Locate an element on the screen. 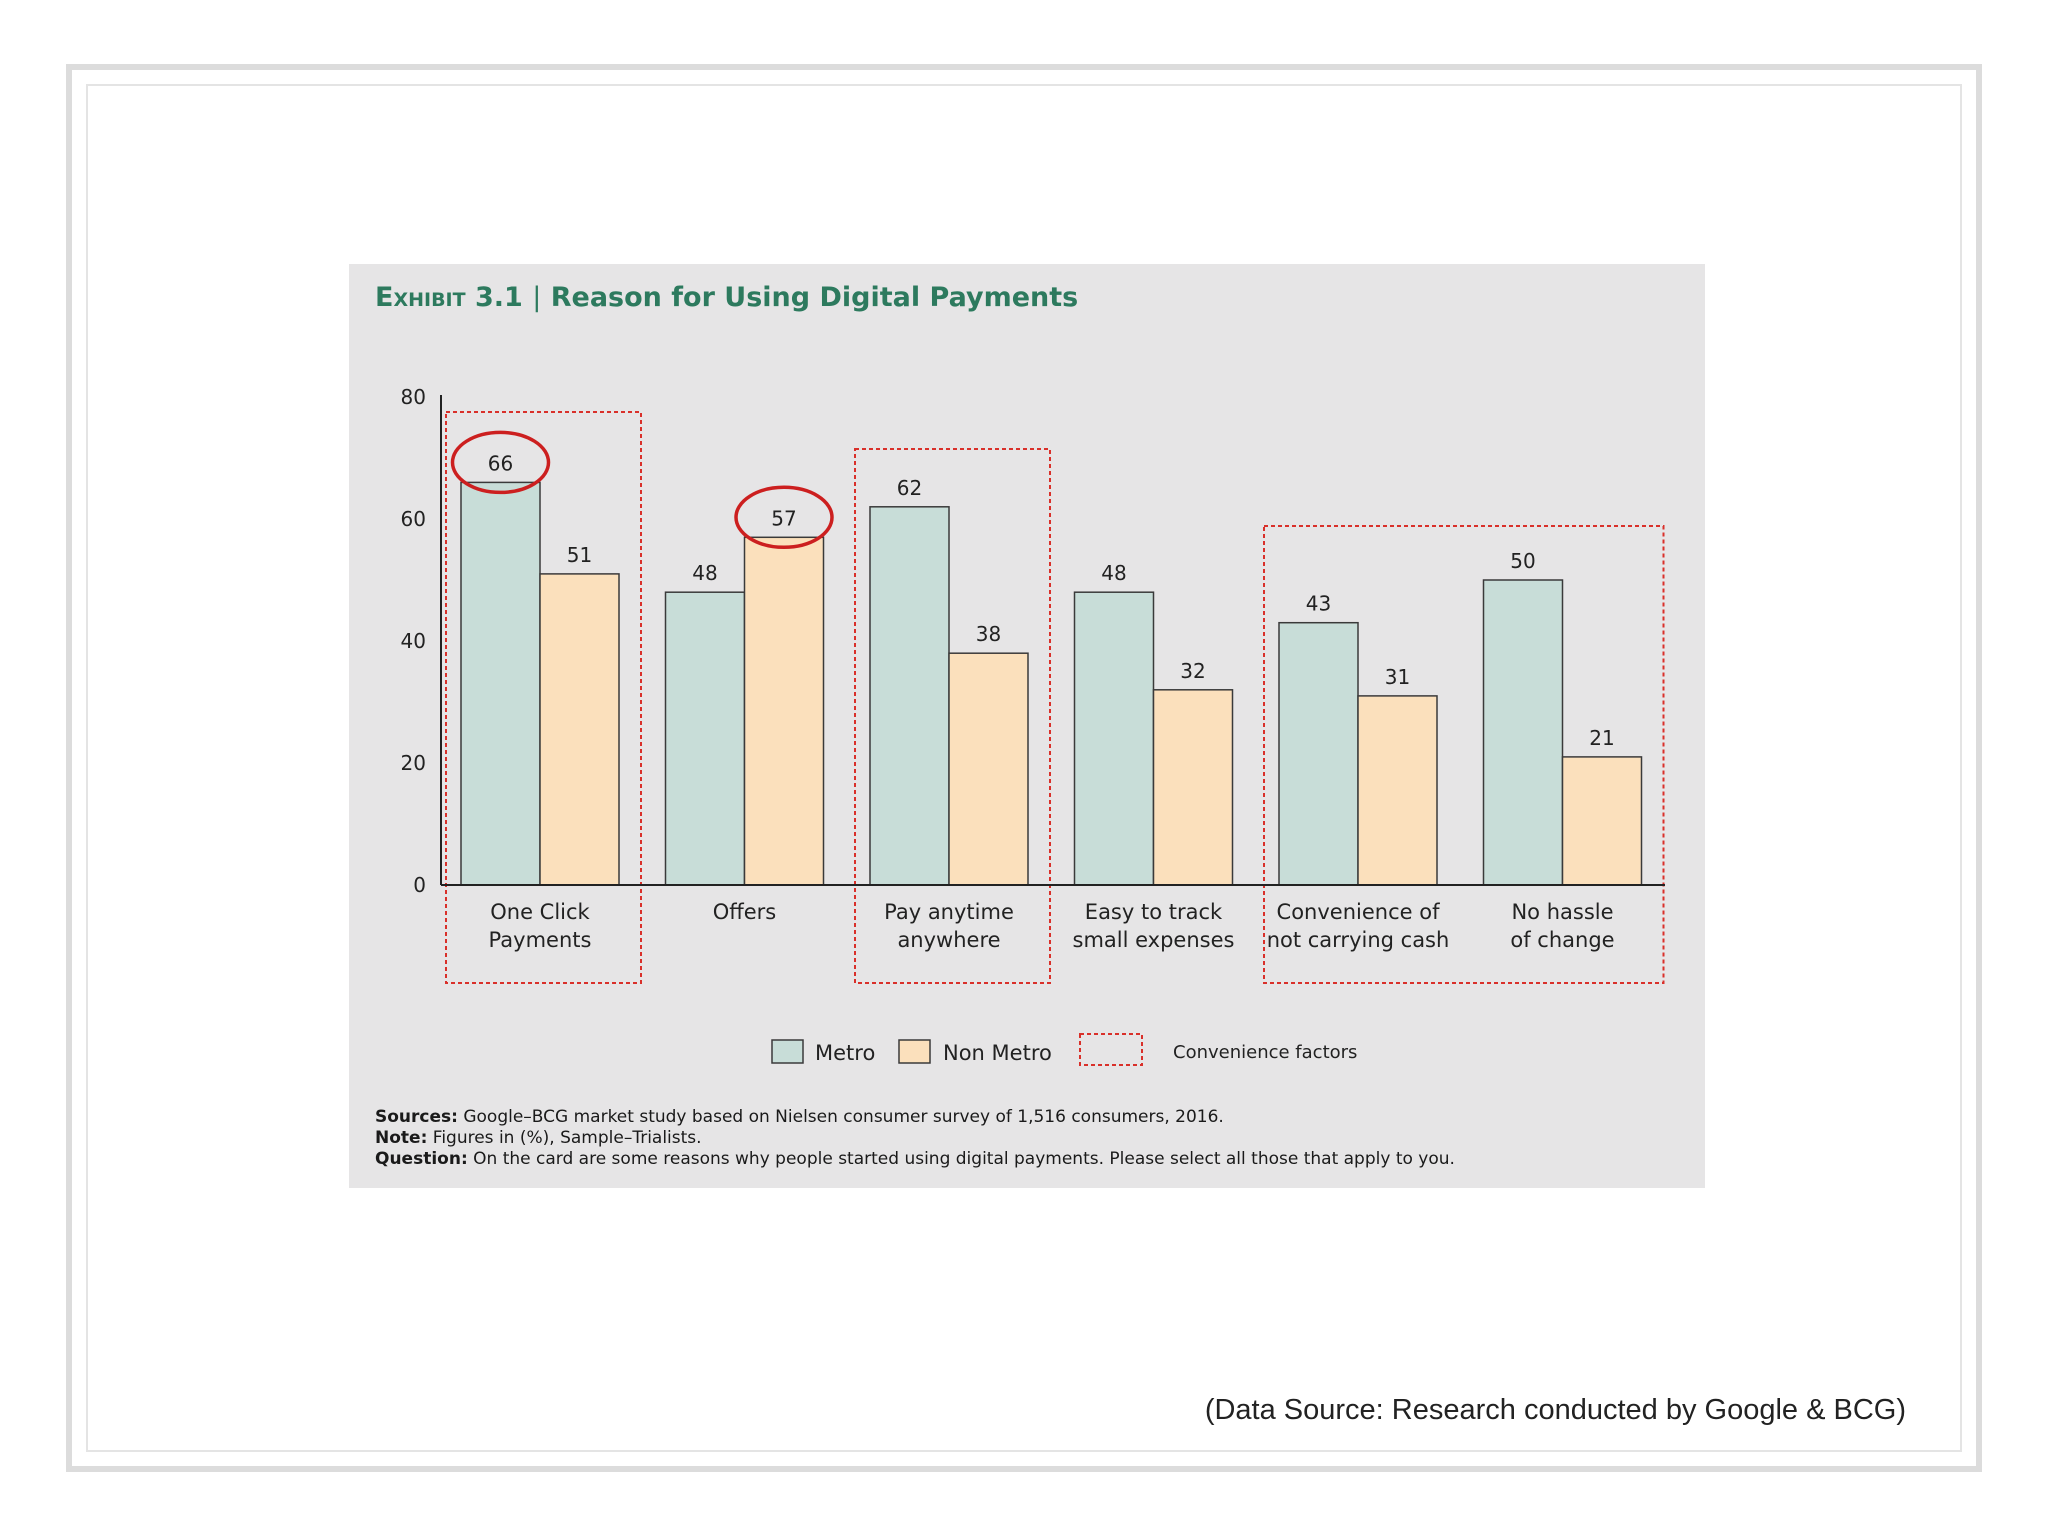  y-tick-label: 0 is located at coordinates (419, 885).